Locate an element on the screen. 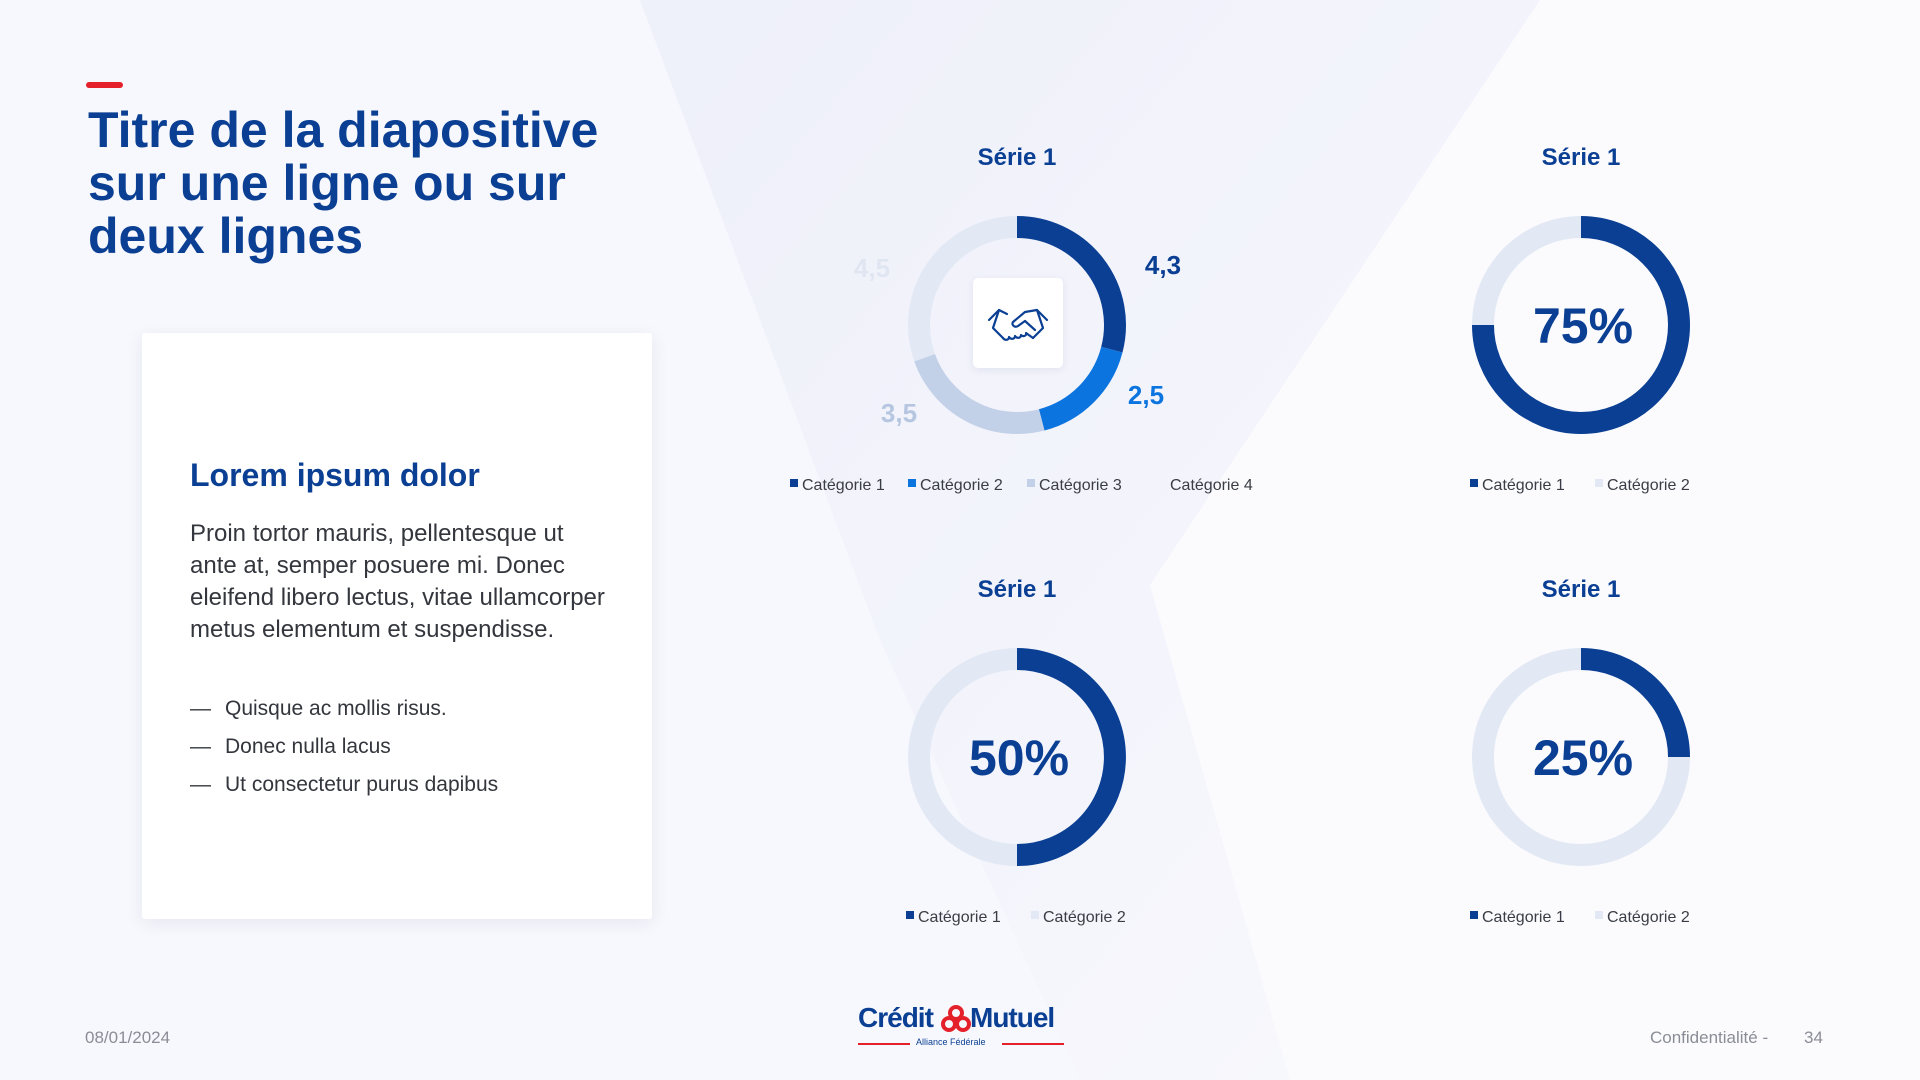 Image resolution: width=1920 pixels, height=1080 pixels. list-item-text: Donec nulla lacus is located at coordinates (308, 746).